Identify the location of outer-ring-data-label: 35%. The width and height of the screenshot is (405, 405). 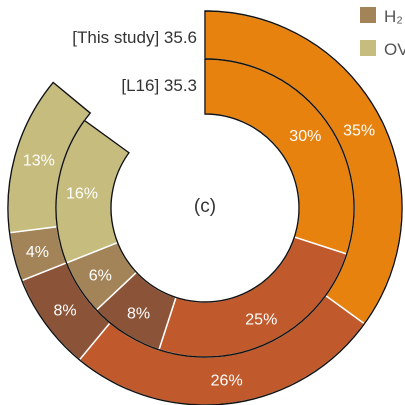
(359, 130).